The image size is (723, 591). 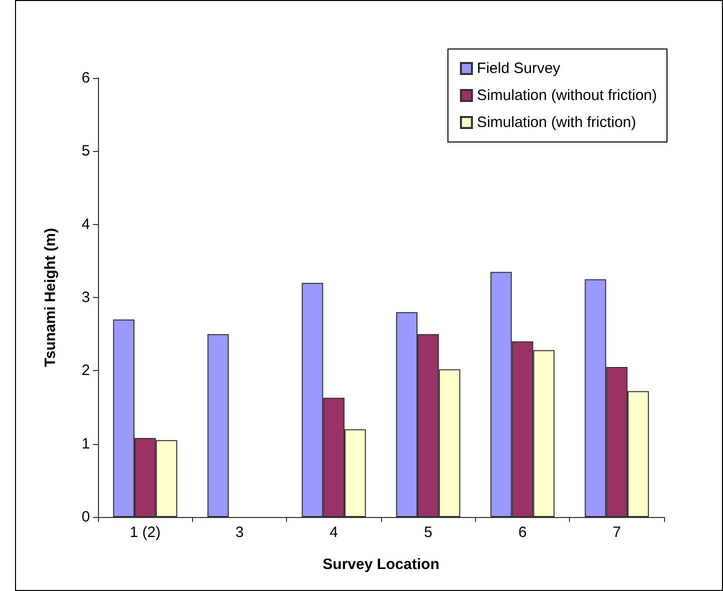 What do you see at coordinates (86, 517) in the screenshot?
I see `y-tick-label: 0` at bounding box center [86, 517].